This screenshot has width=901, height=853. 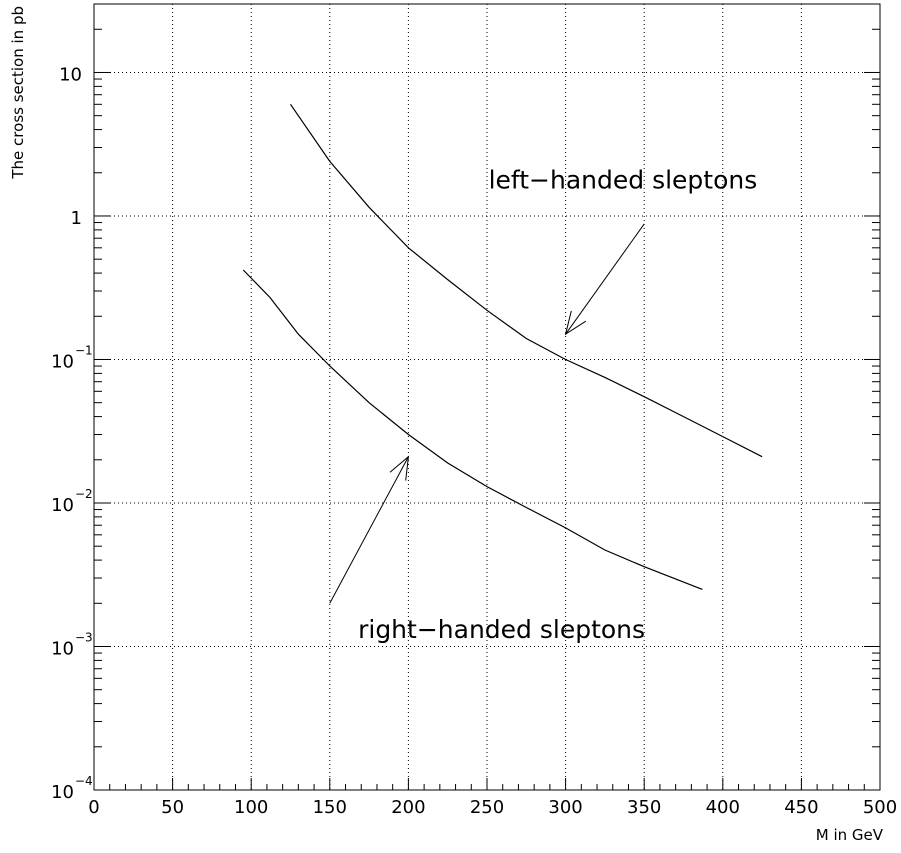 I want to click on x-tick-label: 50, so click(x=172, y=807).